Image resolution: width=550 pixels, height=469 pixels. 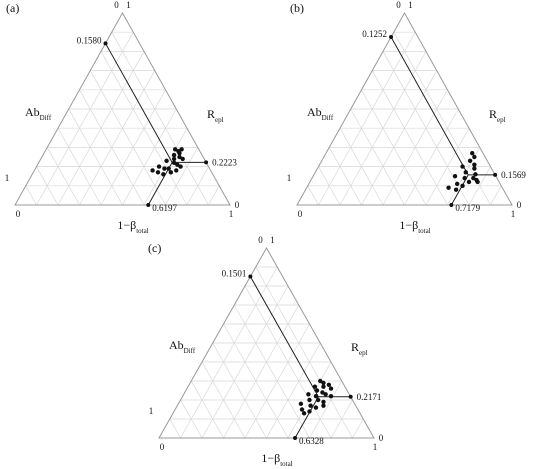 What do you see at coordinates (211, 114) in the screenshot?
I see `axis-label-main: R` at bounding box center [211, 114].